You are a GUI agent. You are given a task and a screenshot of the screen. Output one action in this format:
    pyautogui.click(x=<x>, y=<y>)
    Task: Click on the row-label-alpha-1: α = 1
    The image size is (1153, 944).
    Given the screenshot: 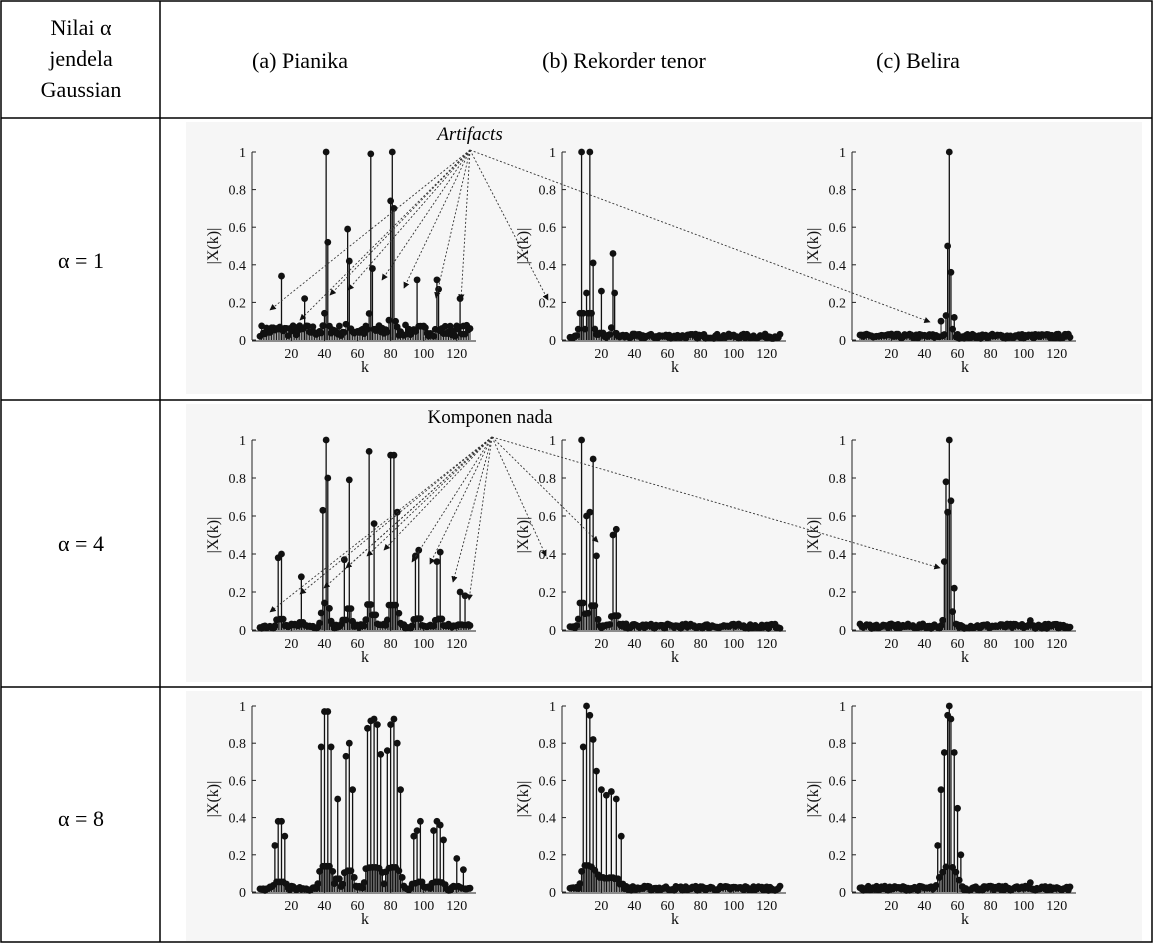 What is the action you would take?
    pyautogui.click(x=81, y=260)
    